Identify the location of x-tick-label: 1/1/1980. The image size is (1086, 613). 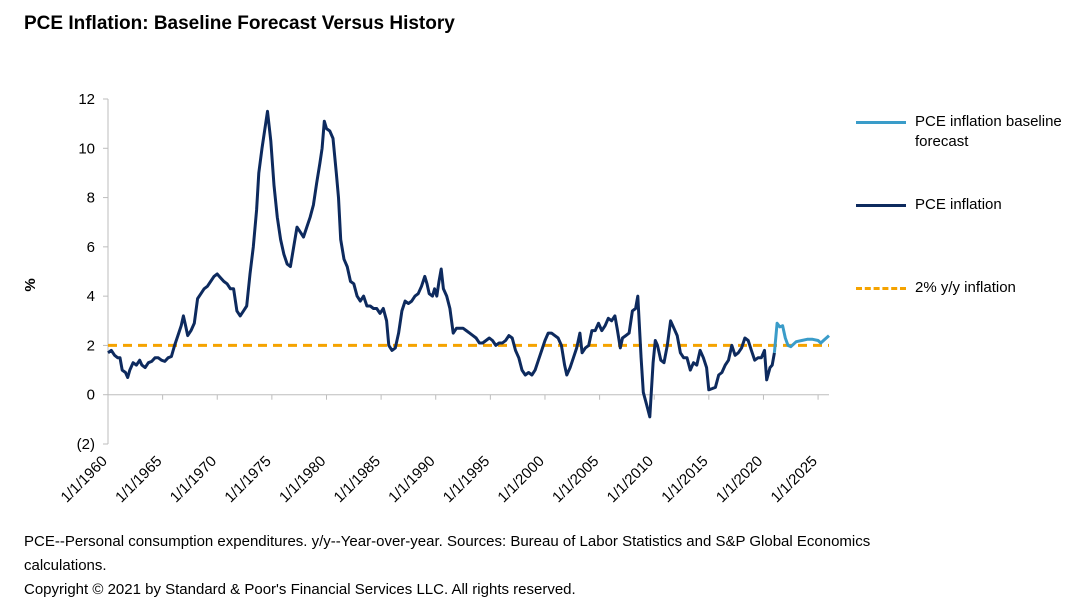
(302, 479).